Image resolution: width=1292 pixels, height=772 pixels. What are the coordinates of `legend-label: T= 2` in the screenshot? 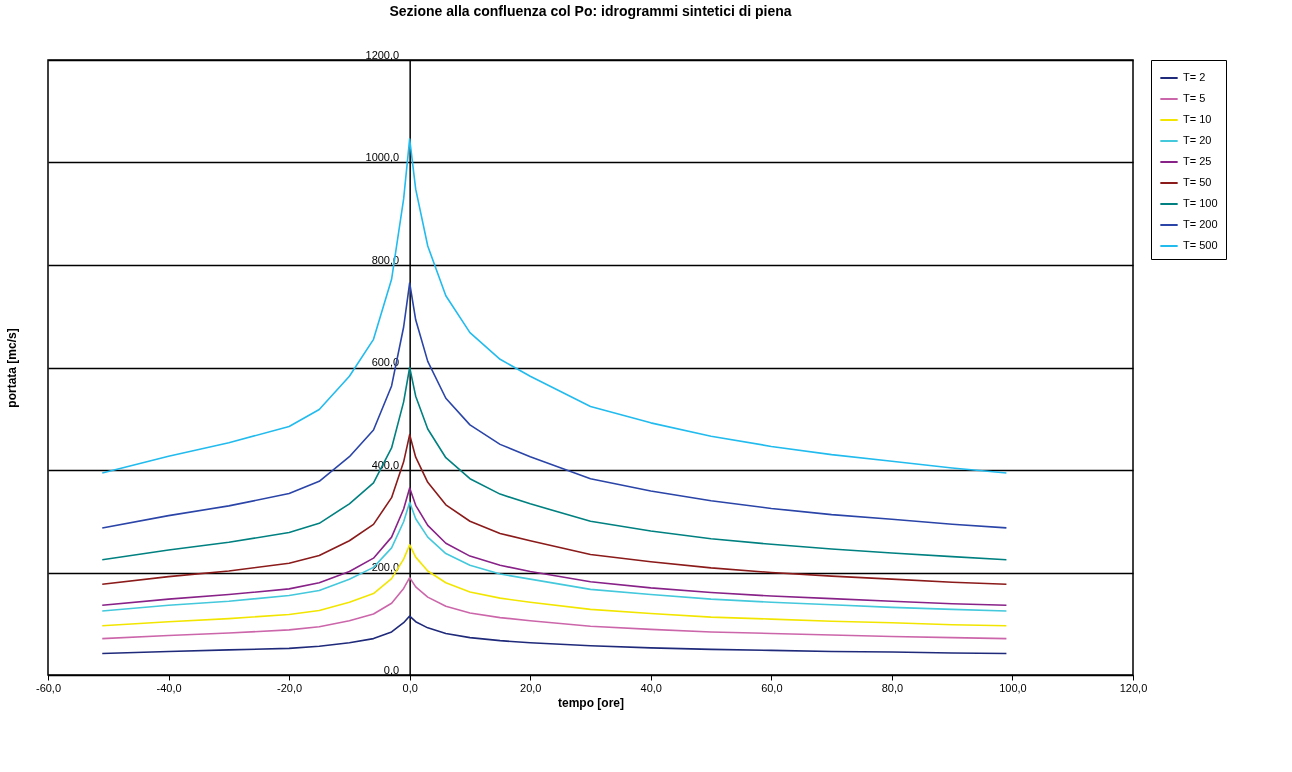 It's located at (1194, 77).